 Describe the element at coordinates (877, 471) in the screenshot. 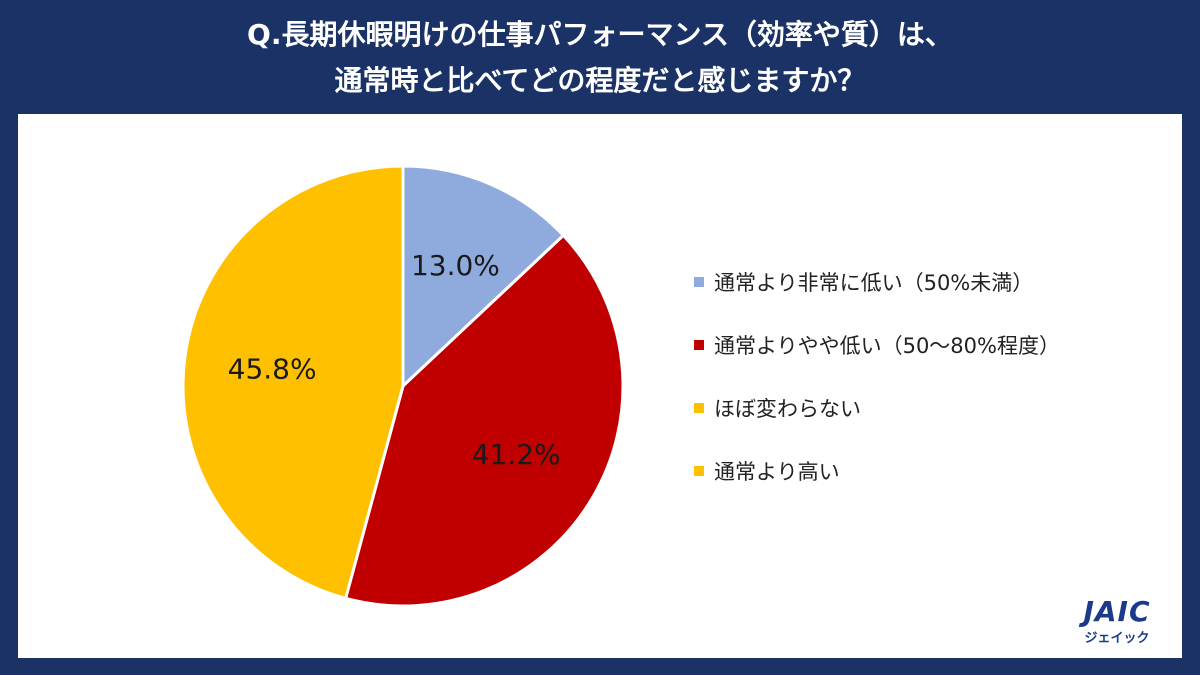

I see `legend-item-3: 通常より高い` at that location.